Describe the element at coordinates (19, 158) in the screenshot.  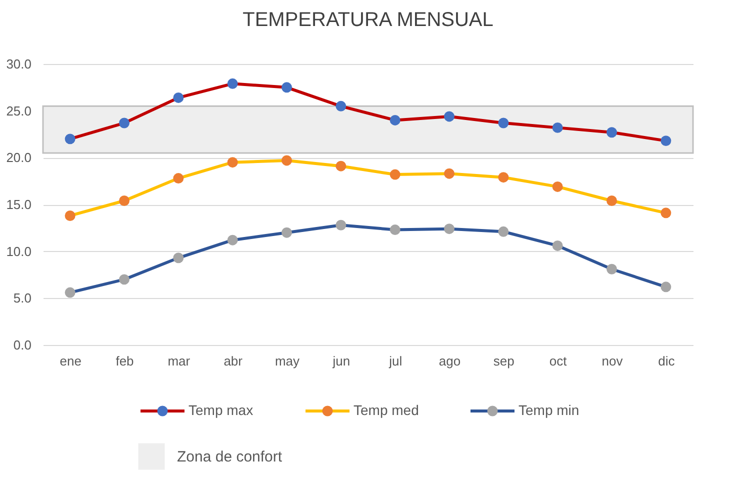
I see `y-tick-label: 20.0` at that location.